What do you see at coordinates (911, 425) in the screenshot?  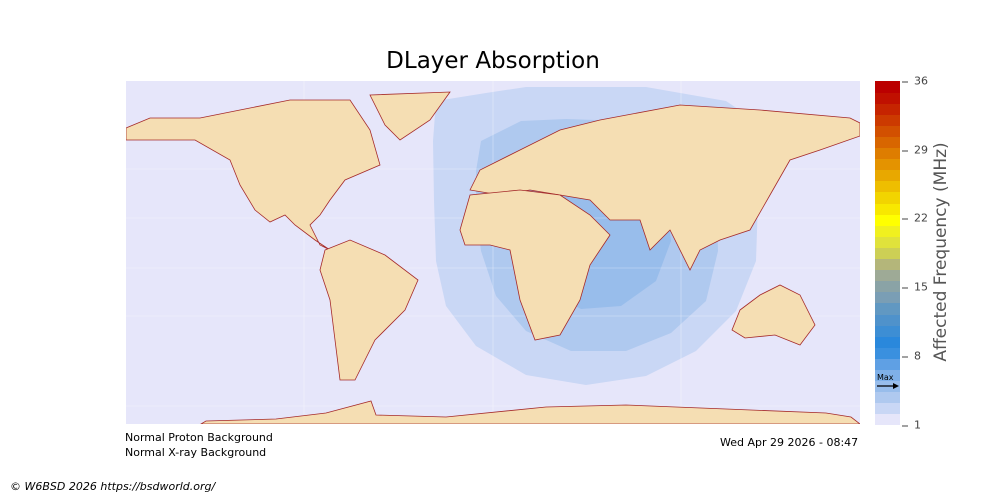 I see `colorbar-tick: 1` at bounding box center [911, 425].